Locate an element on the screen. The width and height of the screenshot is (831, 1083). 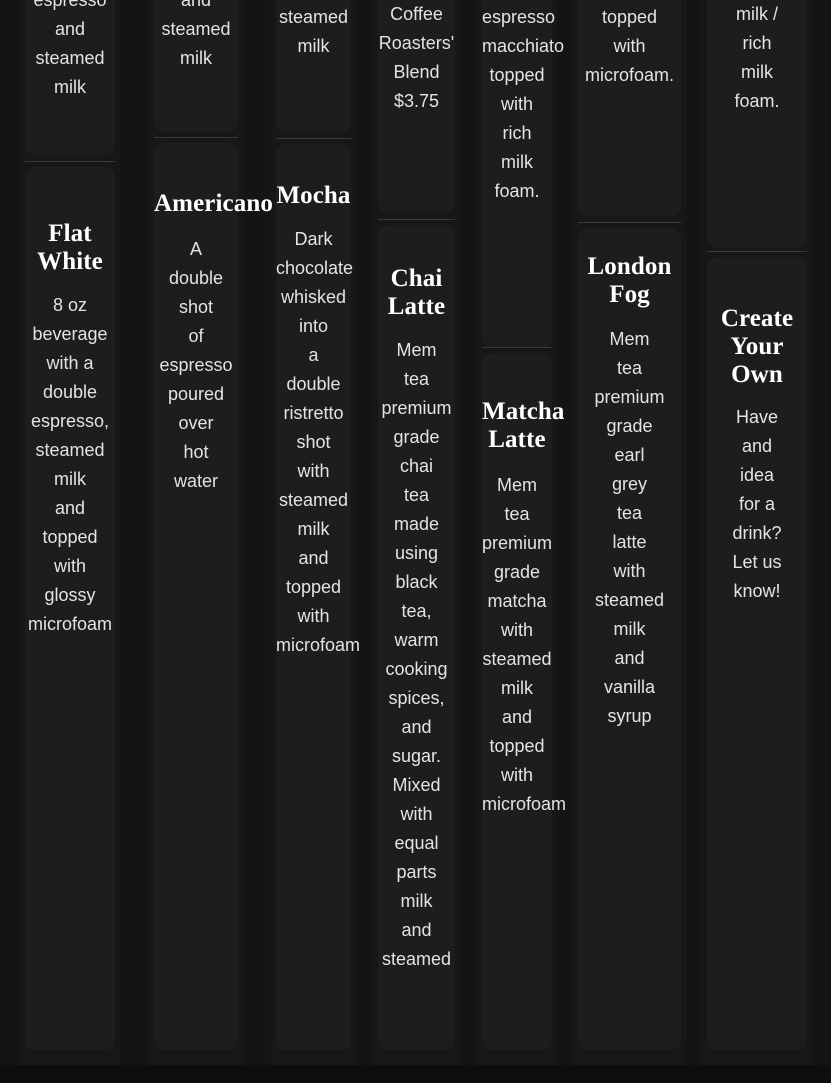
card-title: Matcha Latte is located at coordinates (523, 425).